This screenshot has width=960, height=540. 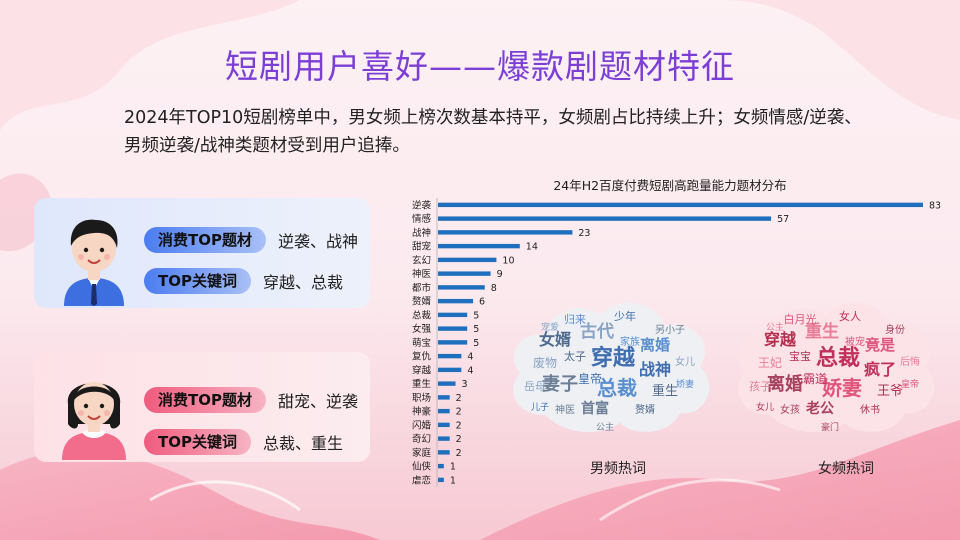 I want to click on bar-闪婚, so click(x=444, y=425).